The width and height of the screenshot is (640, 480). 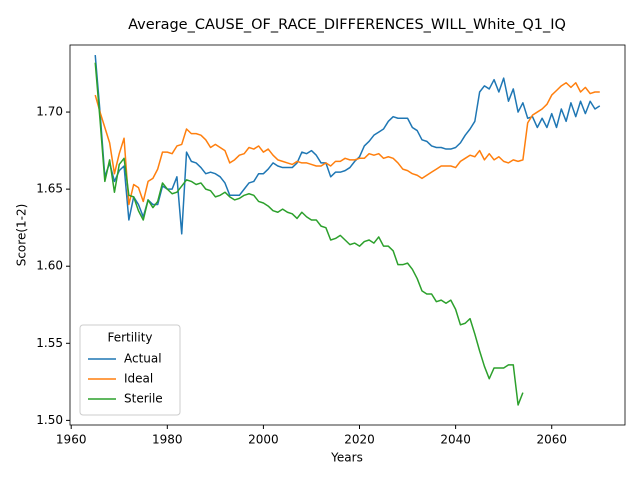 What do you see at coordinates (71, 440) in the screenshot?
I see `x-tick-label: 1960` at bounding box center [71, 440].